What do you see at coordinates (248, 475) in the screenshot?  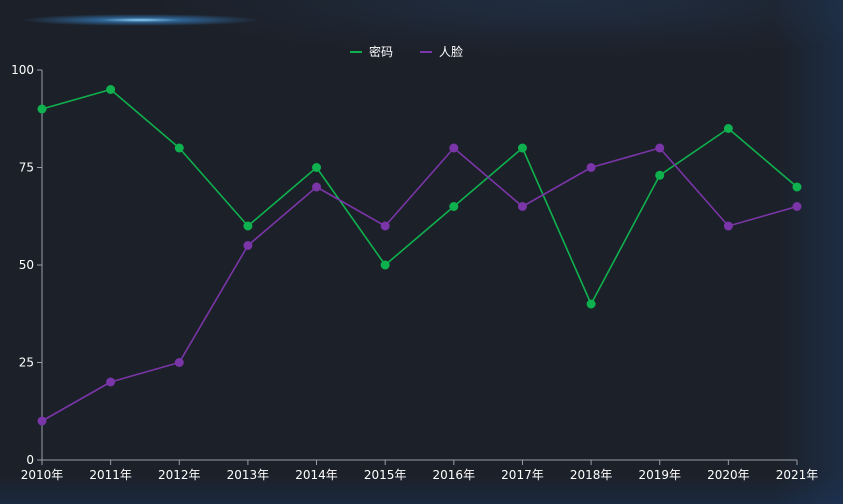 I see `x-tick-label: 2013年` at bounding box center [248, 475].